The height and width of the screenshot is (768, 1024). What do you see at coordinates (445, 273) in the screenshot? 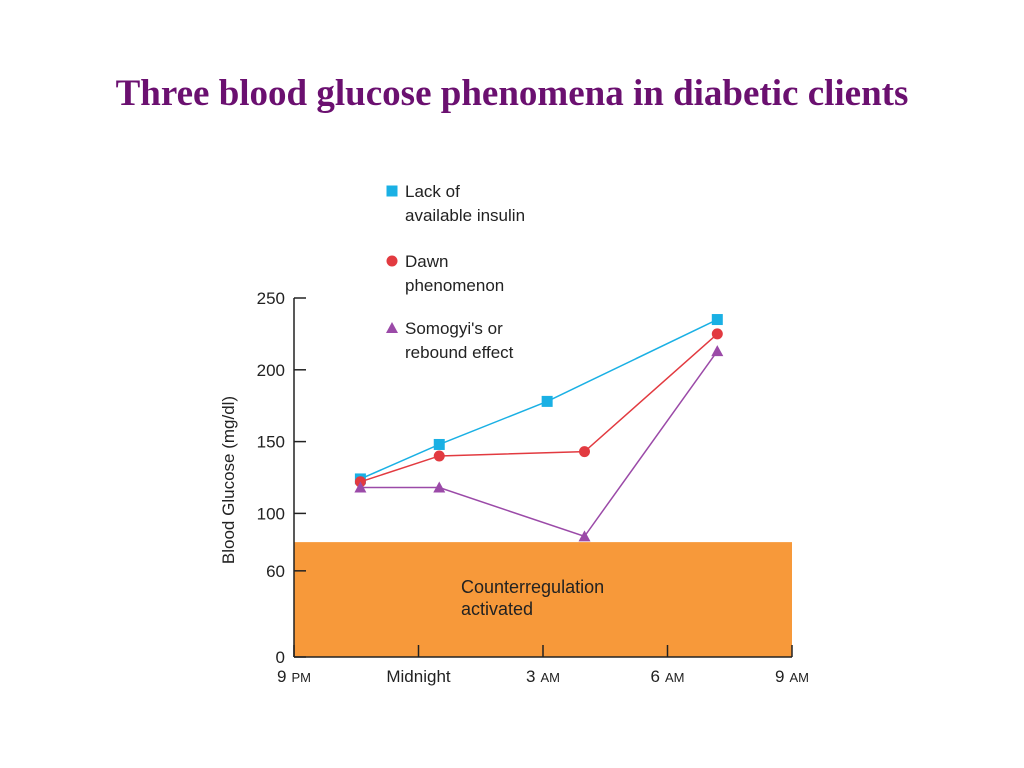
I see `legend-item-circle: Dawn phenomenon` at bounding box center [445, 273].